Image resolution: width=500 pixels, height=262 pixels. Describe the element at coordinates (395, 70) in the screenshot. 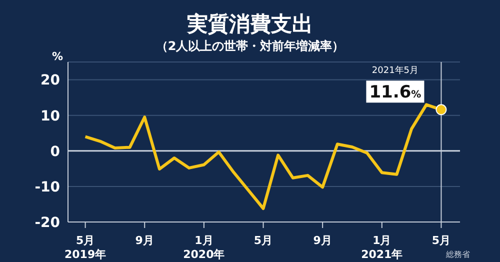

I see `ref-line-label: 2021年5月` at that location.